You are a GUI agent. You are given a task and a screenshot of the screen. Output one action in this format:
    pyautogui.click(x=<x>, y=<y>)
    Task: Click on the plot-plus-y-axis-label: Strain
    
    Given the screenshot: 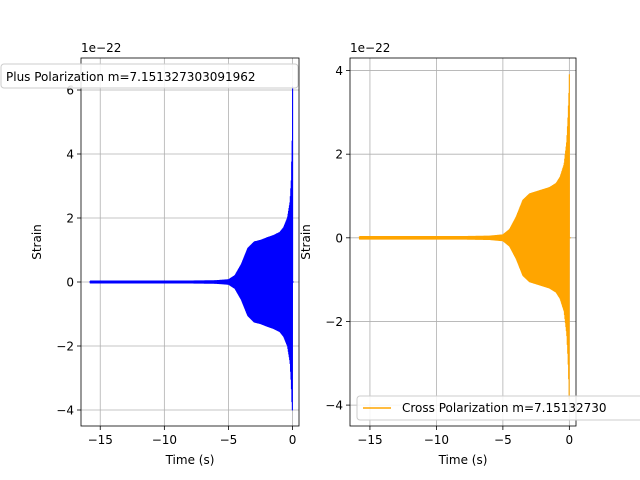 What is the action you would take?
    pyautogui.click(x=37, y=242)
    